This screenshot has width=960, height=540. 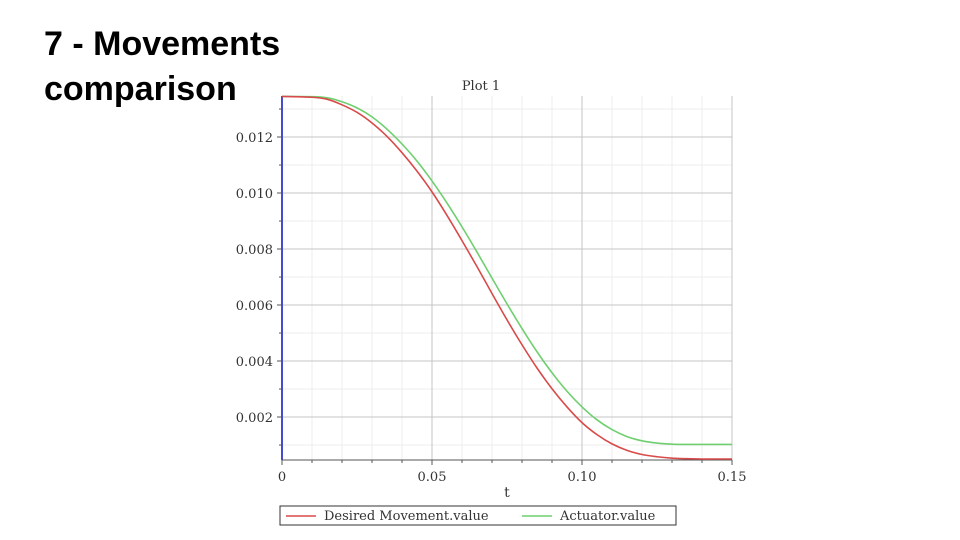 What do you see at coordinates (406, 516) in the screenshot?
I see `legend-label-desired: Desired Movement.value` at bounding box center [406, 516].